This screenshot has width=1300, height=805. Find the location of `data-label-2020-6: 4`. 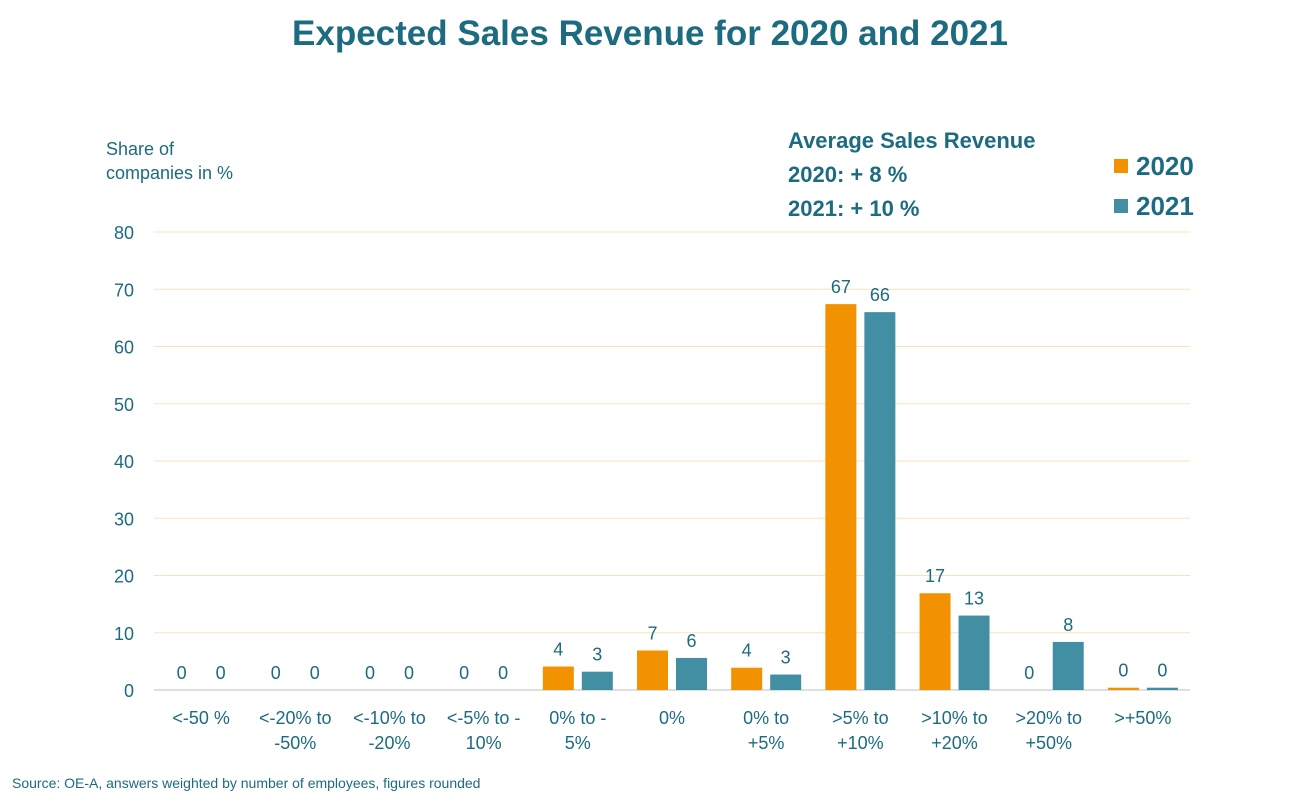

data-label-2020-6: 4 is located at coordinates (747, 651).